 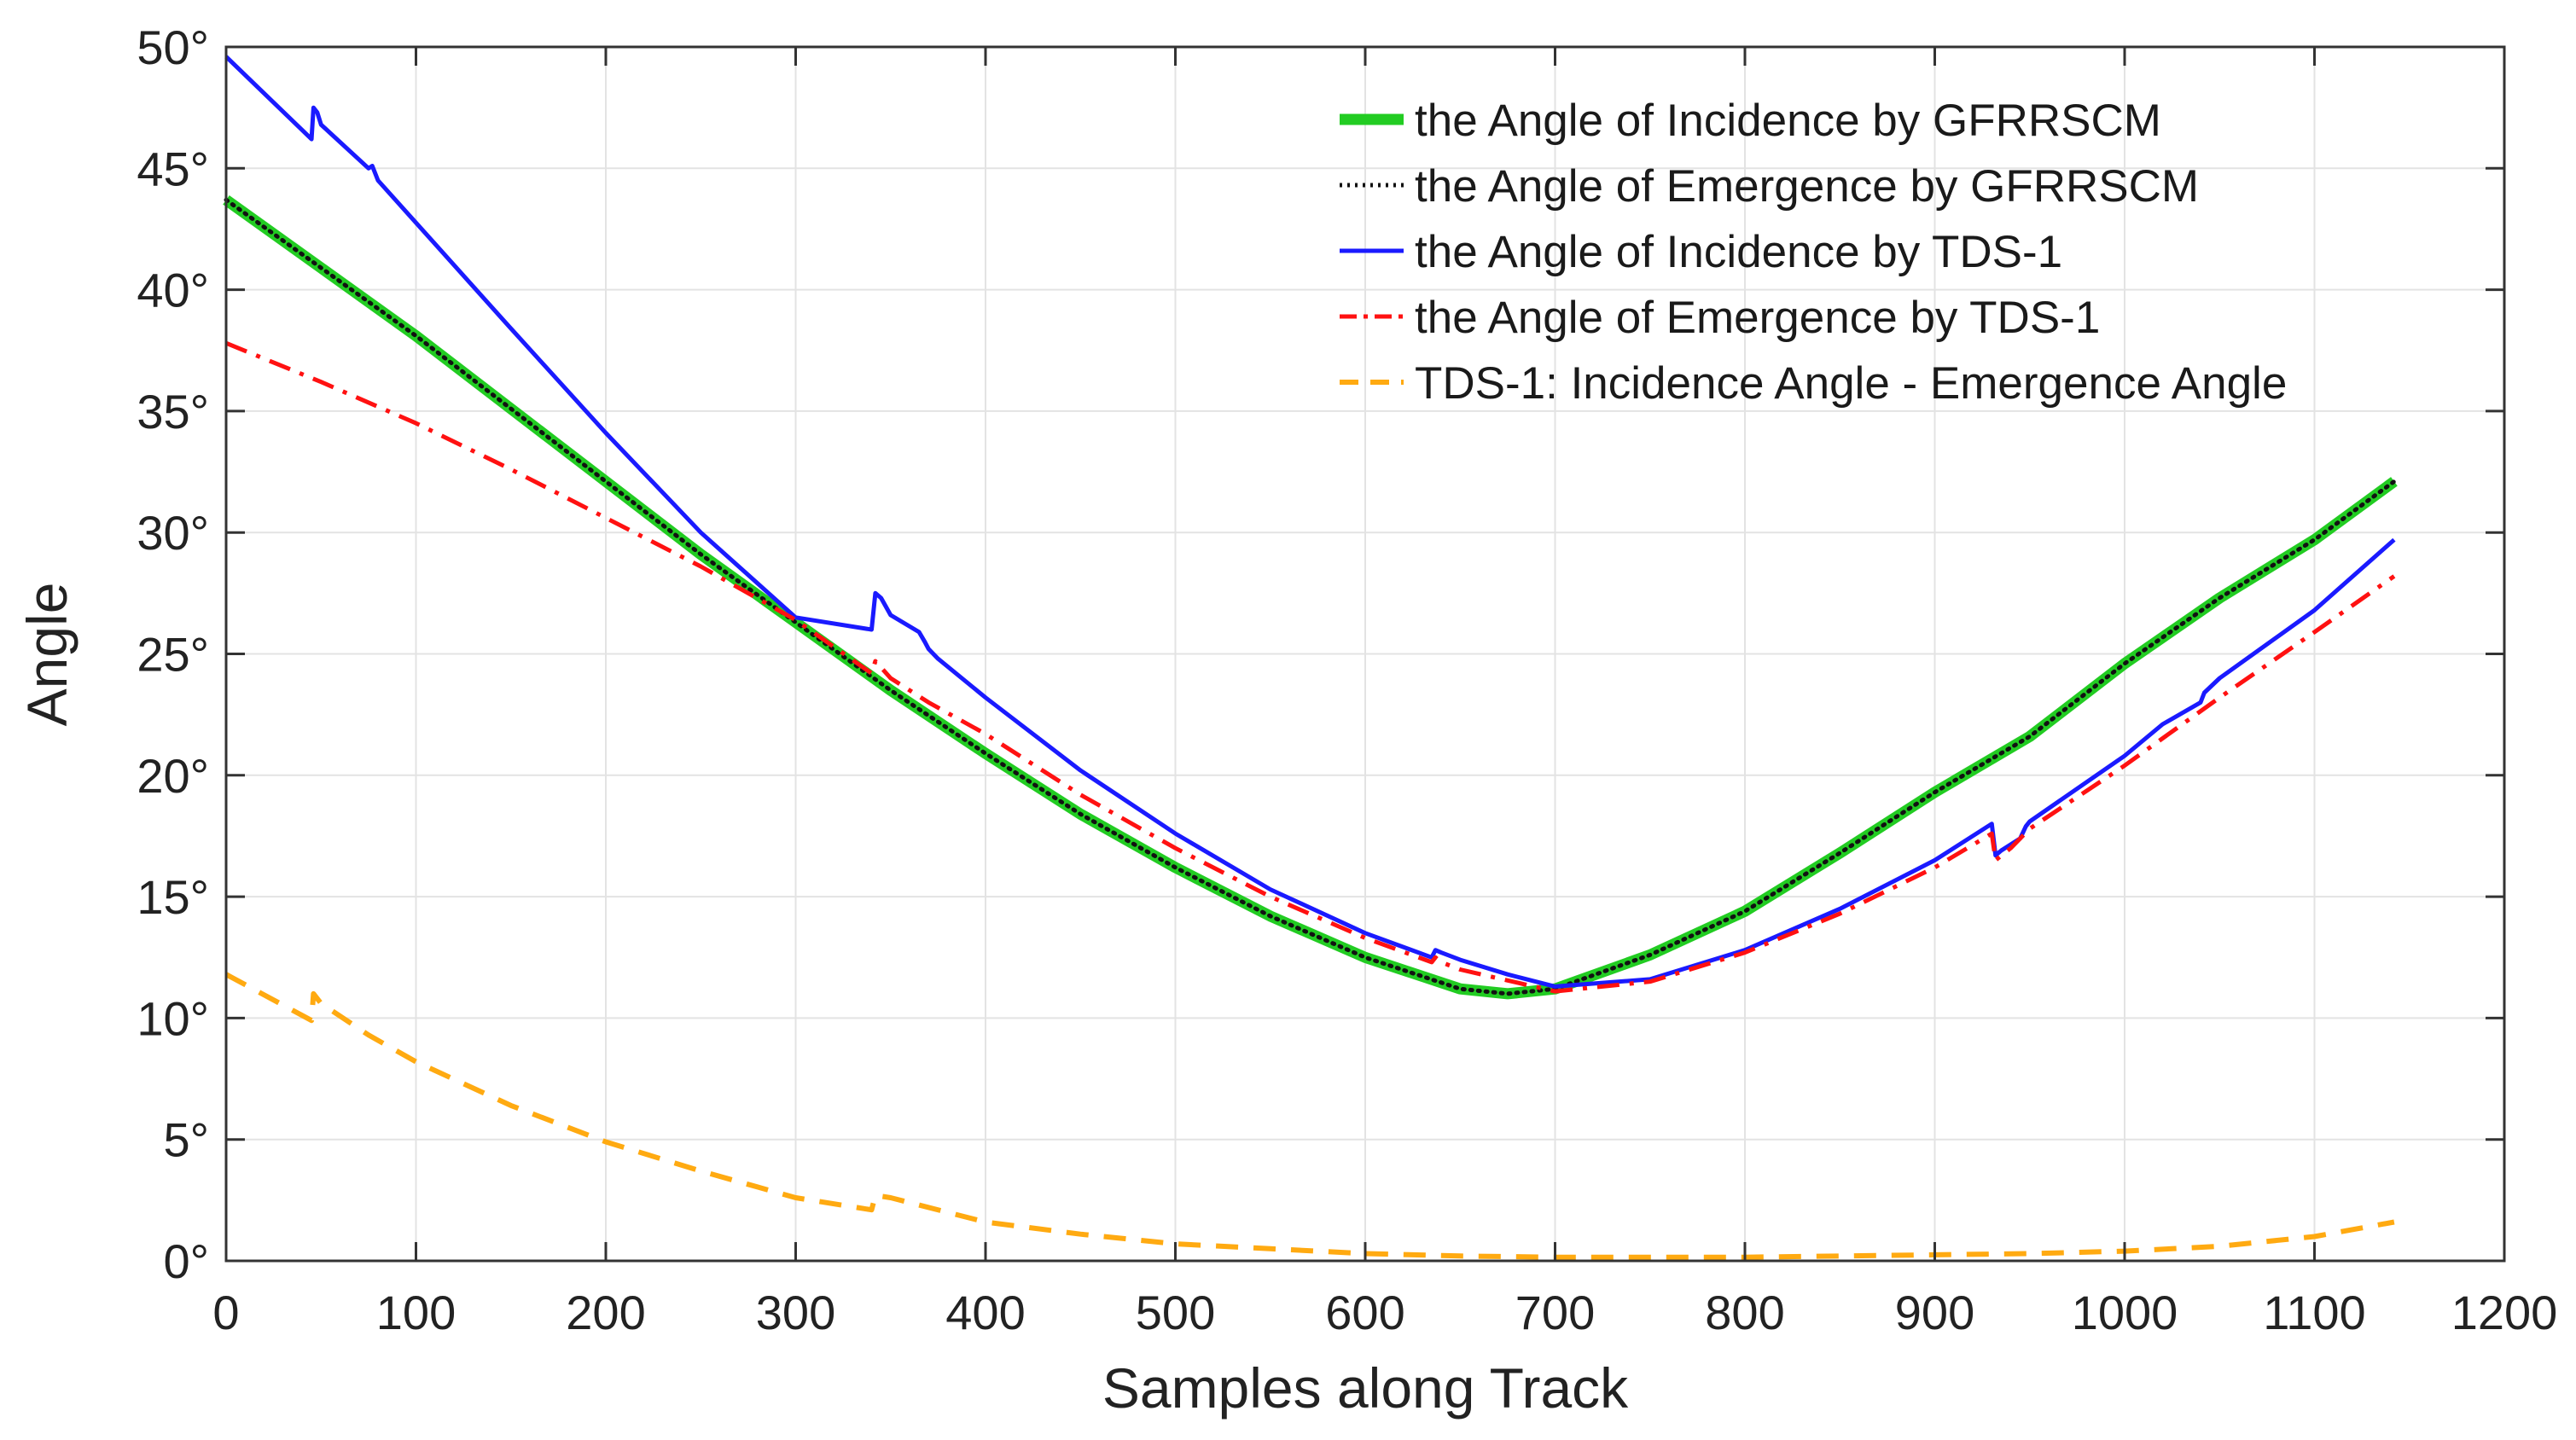 I want to click on y-tick-label: 45°, so click(x=173, y=168).